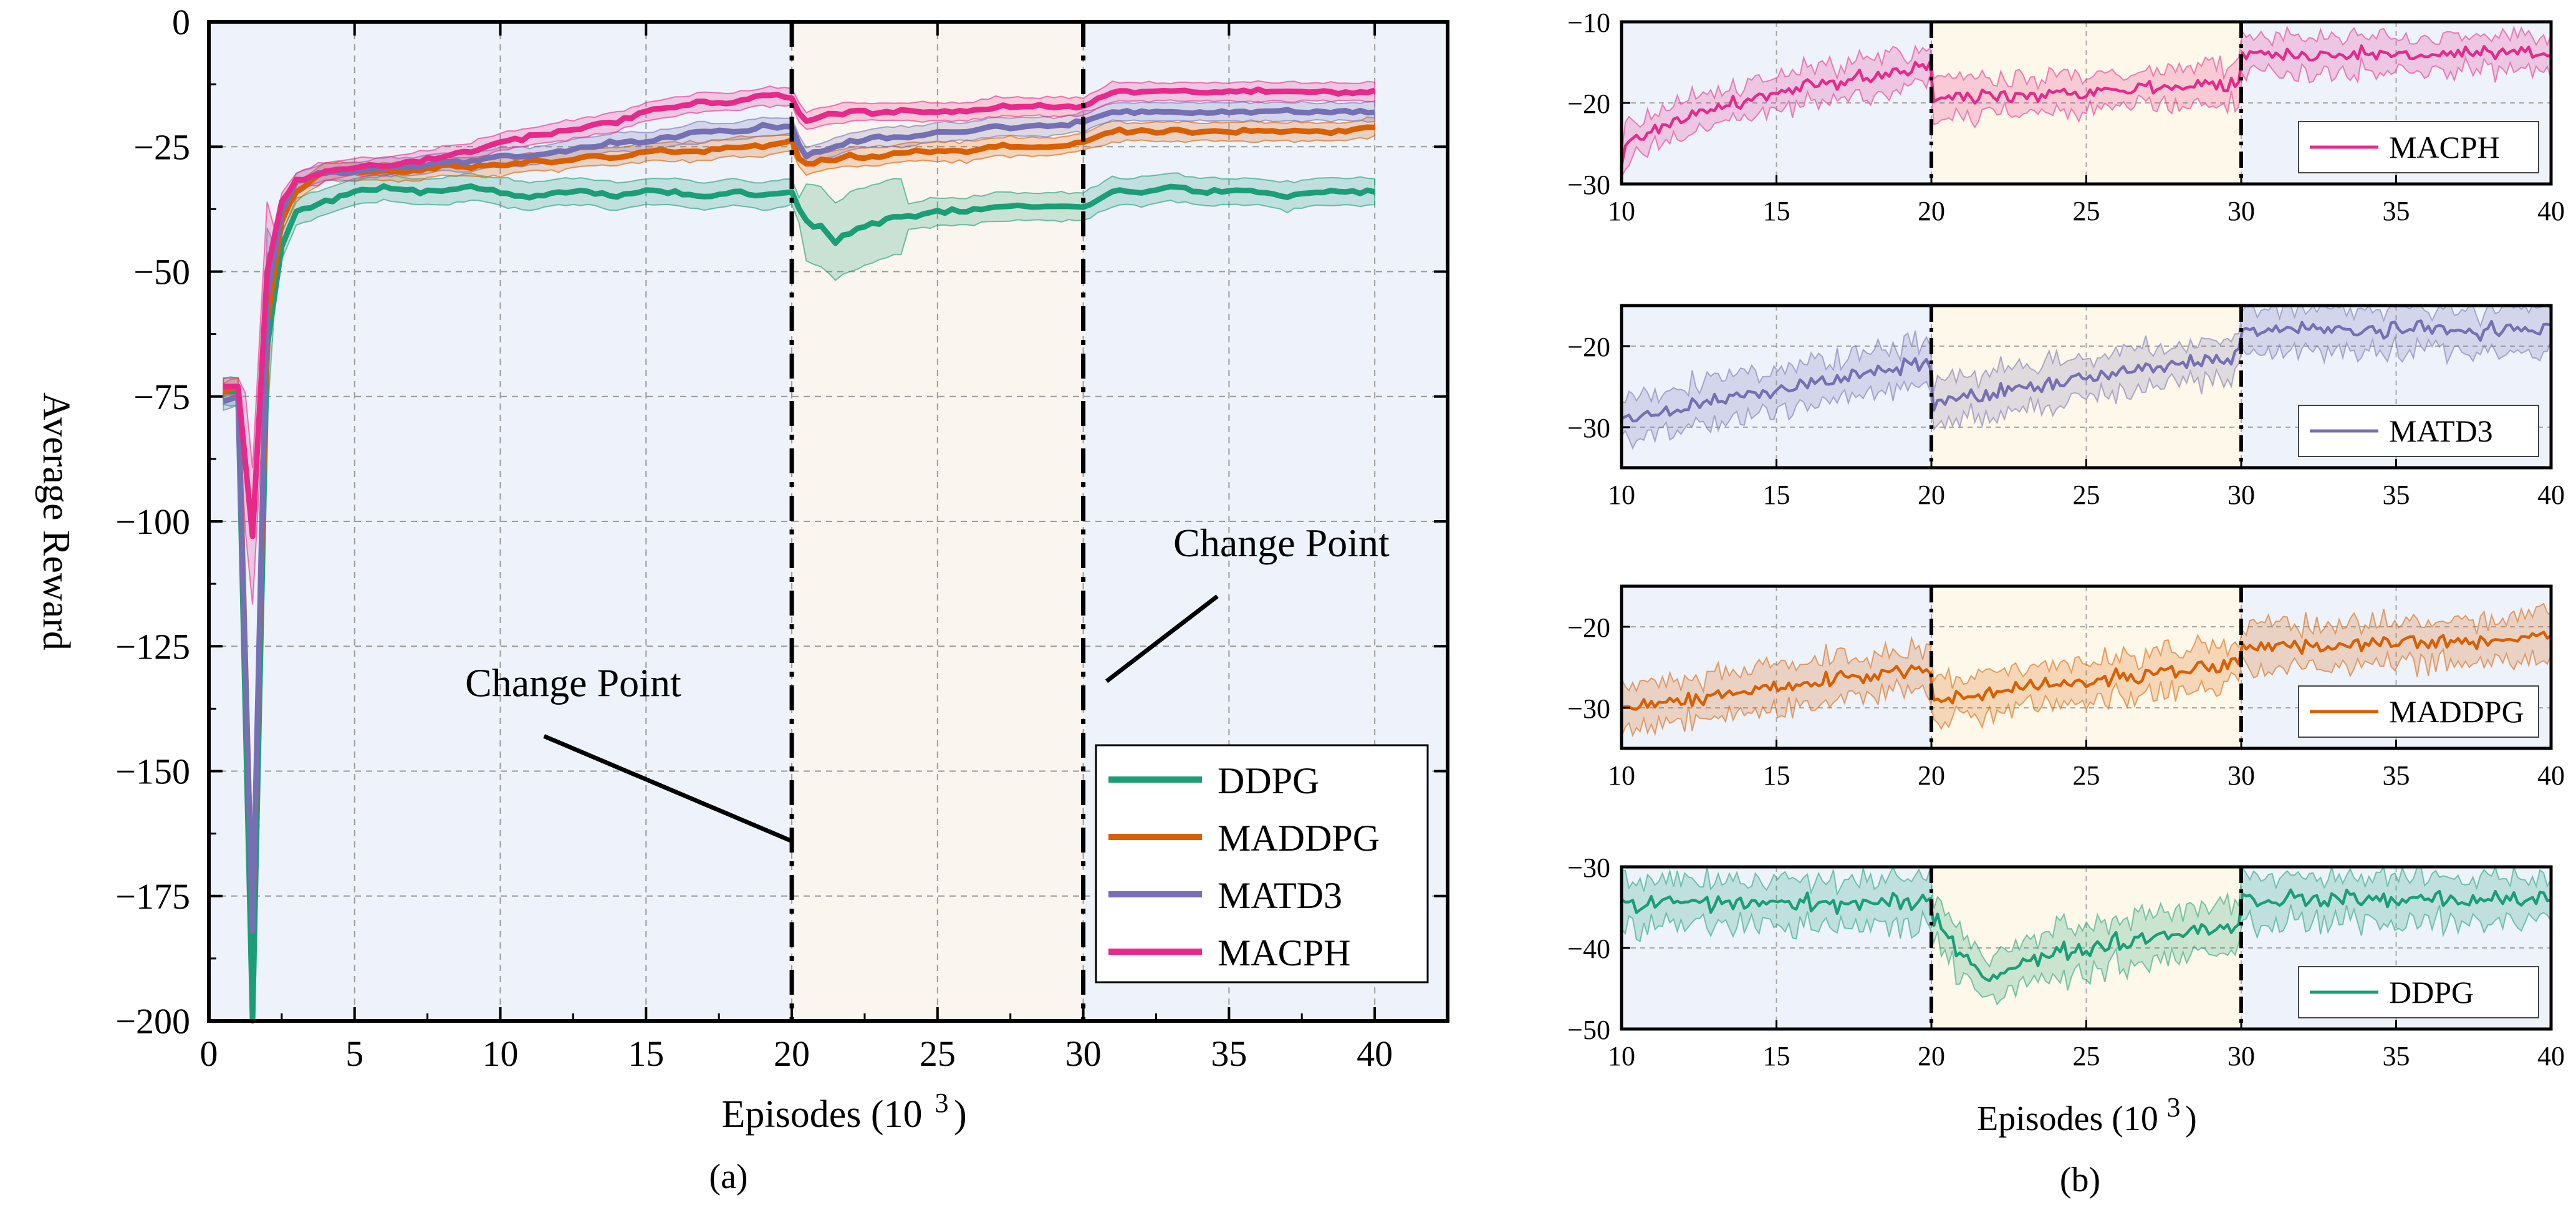 Image resolution: width=2576 pixels, height=1208 pixels. I want to click on y-tick-label: −150, so click(152, 771).